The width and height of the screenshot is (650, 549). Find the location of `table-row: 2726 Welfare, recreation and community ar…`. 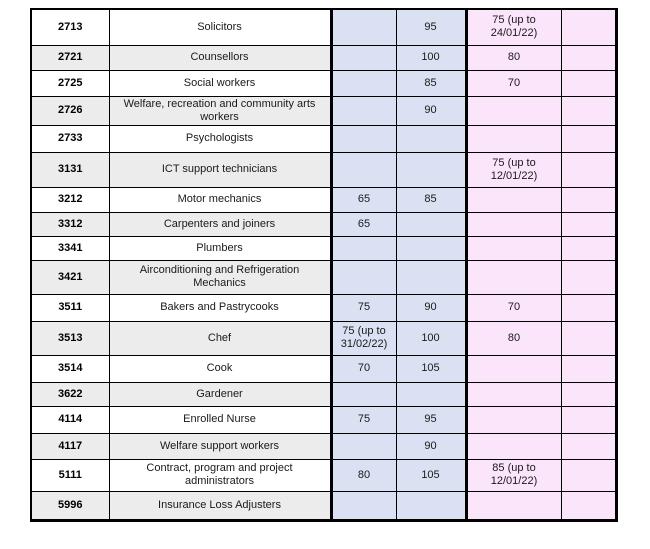

table-row: 2726 Welfare, recreation and community ar… is located at coordinates (323, 110).